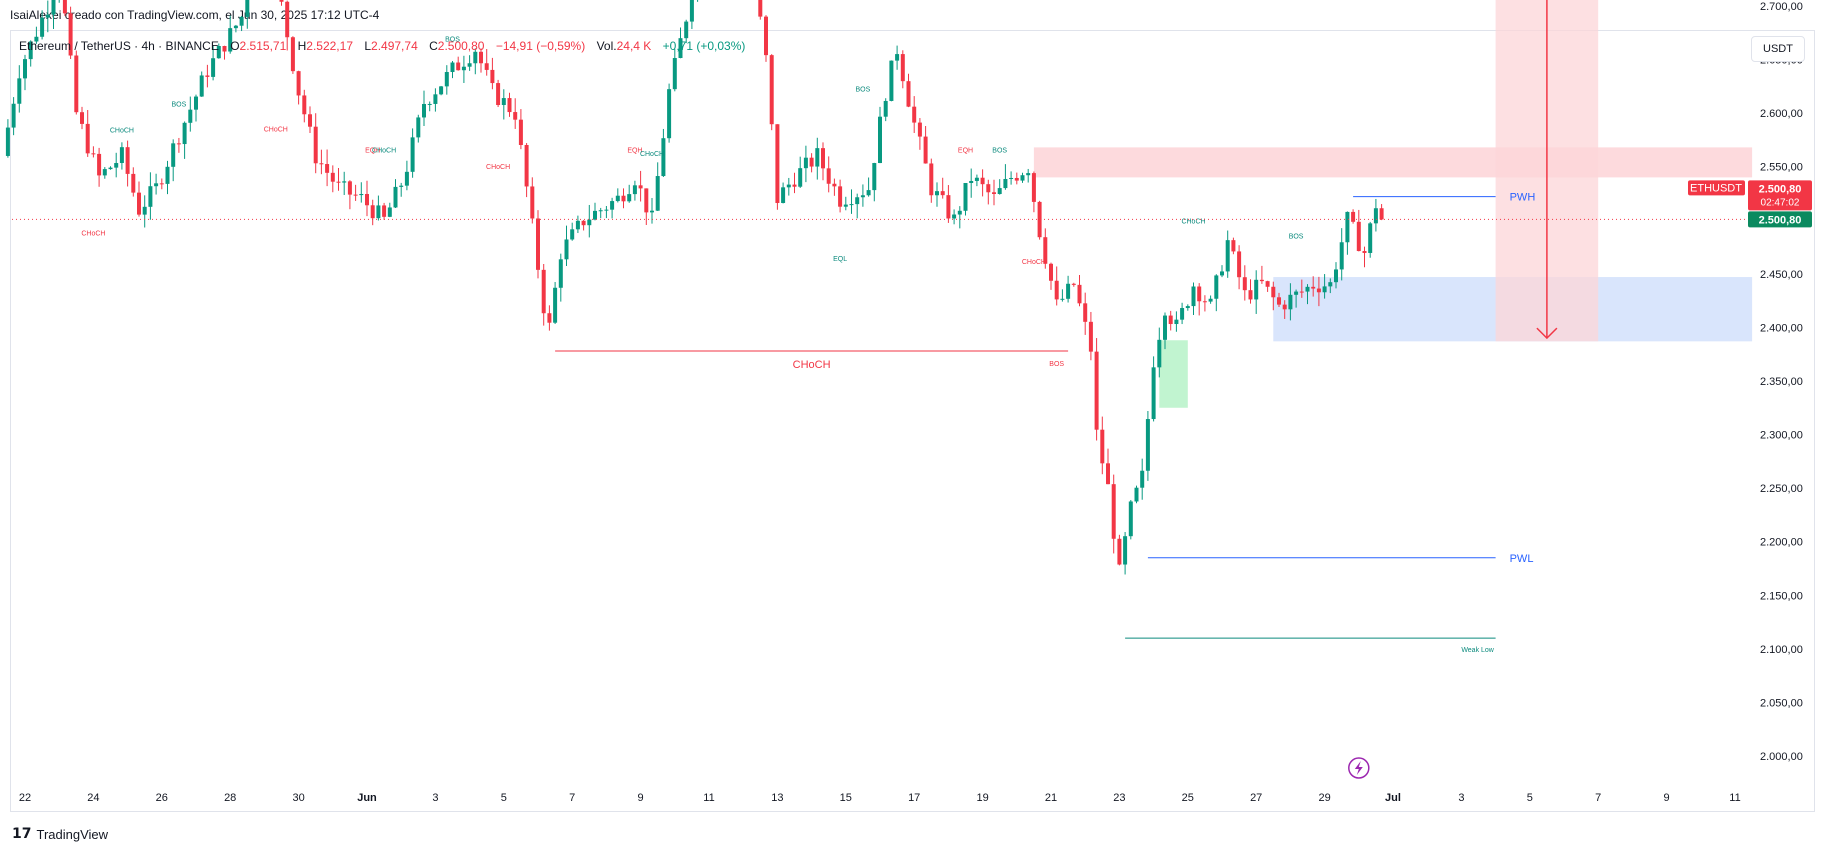  I want to click on fvg-zone, so click(1173, 374).